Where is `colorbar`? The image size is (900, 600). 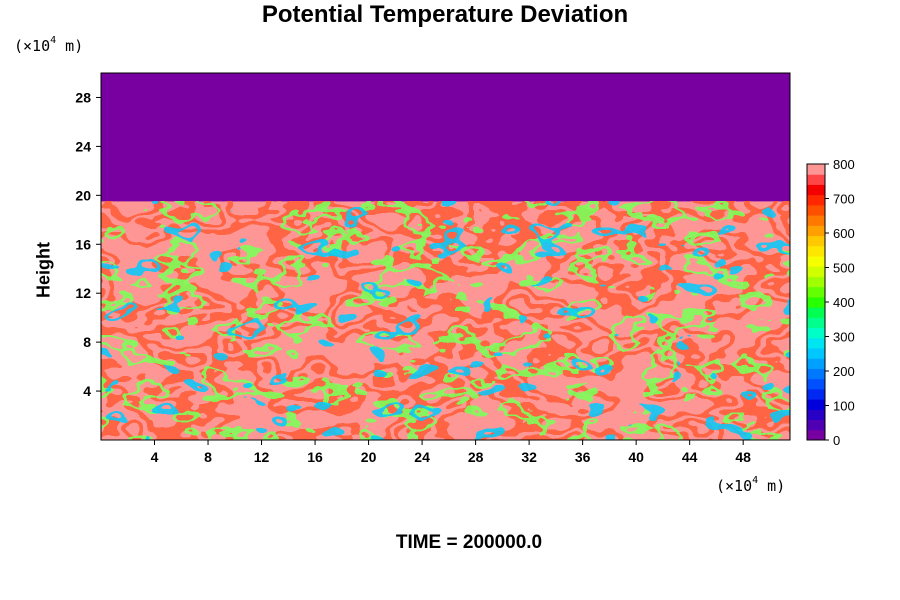 colorbar is located at coordinates (816, 302).